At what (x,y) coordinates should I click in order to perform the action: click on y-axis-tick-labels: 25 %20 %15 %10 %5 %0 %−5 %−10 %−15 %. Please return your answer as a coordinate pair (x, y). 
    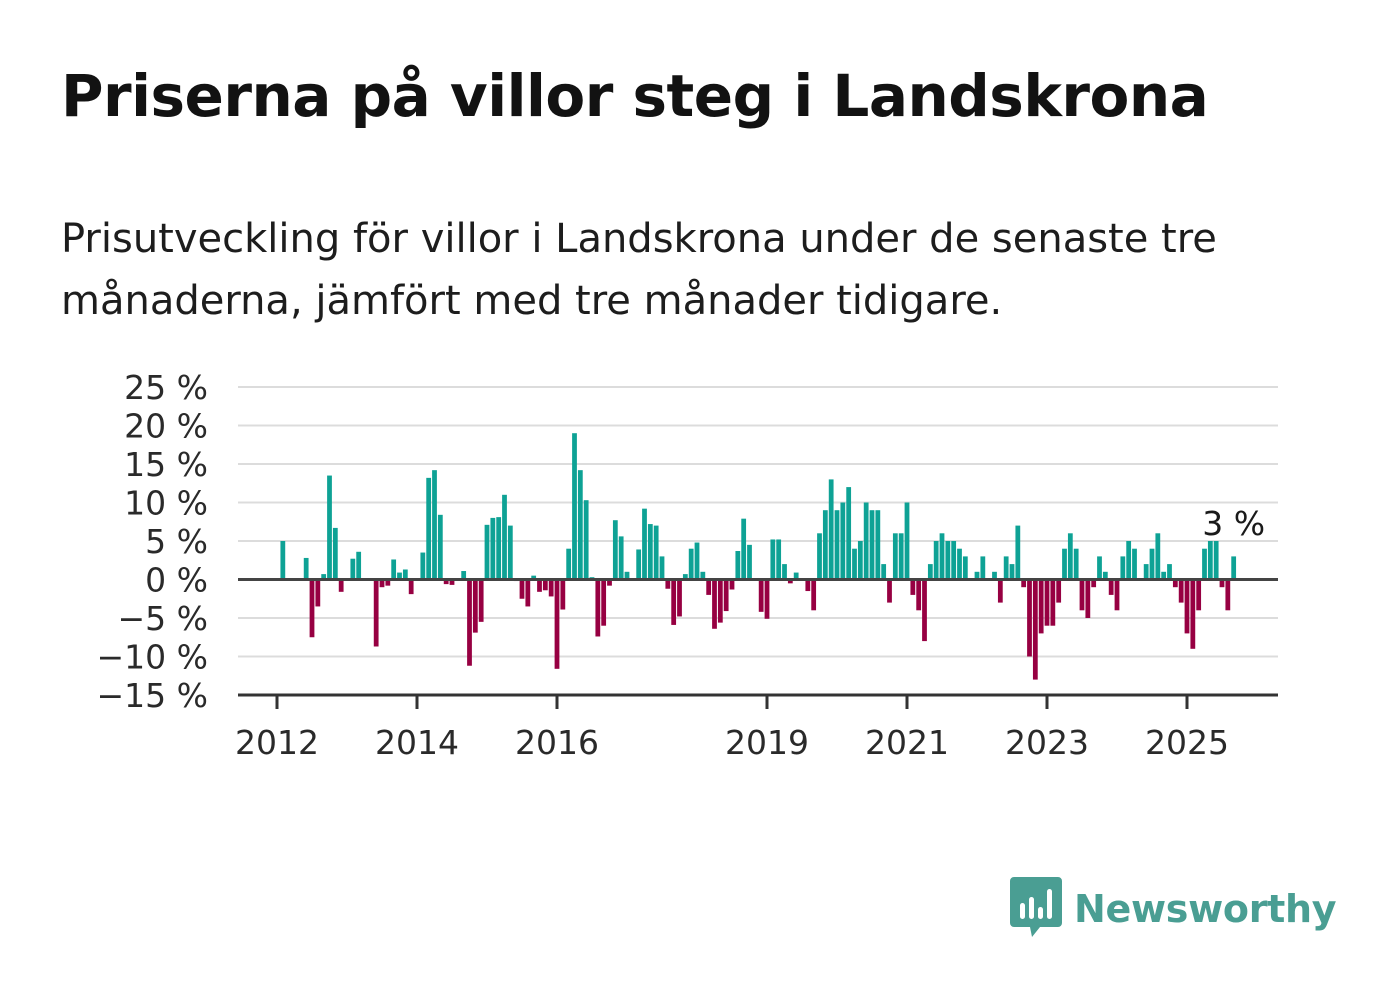
    Looking at the image, I should click on (153, 541).